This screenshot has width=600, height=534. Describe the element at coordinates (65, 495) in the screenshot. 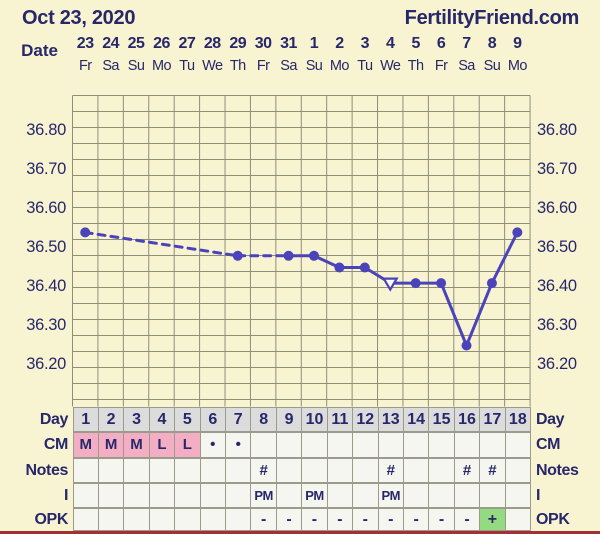

I see `row-label-i-left: I` at that location.